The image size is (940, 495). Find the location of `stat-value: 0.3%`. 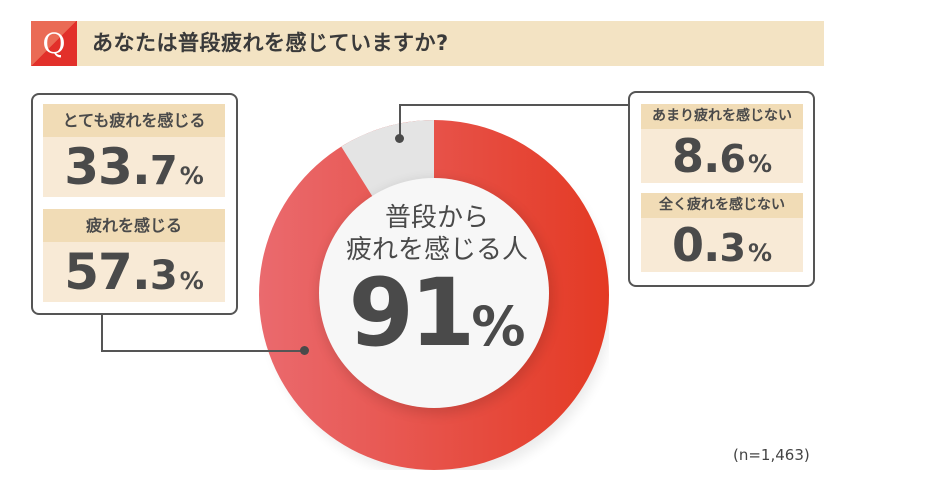

stat-value: 0.3% is located at coordinates (722, 245).